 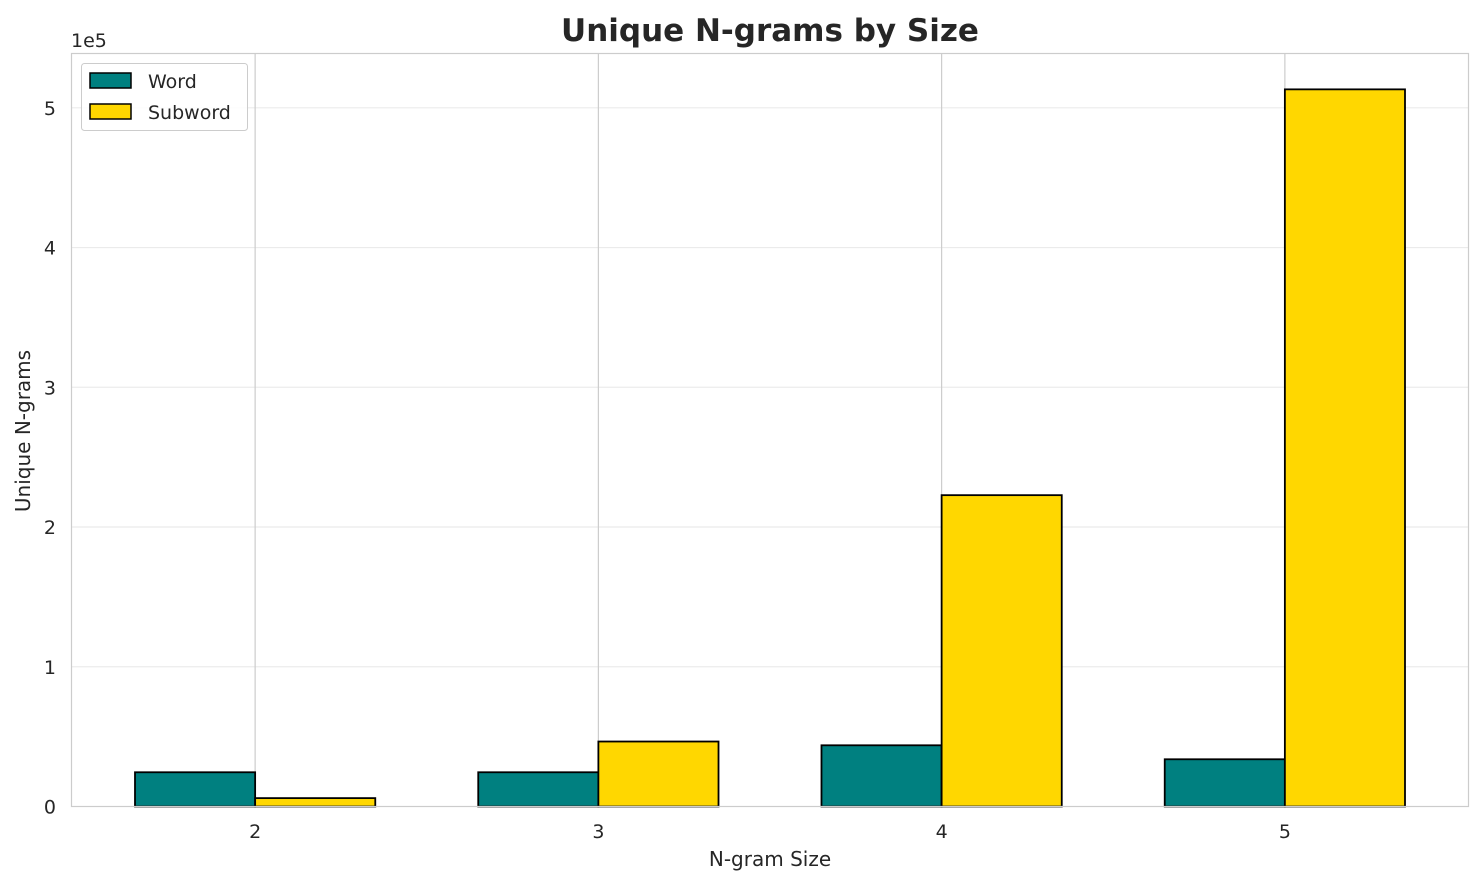 I want to click on y-offset-label: 1e5, so click(x=89, y=41).